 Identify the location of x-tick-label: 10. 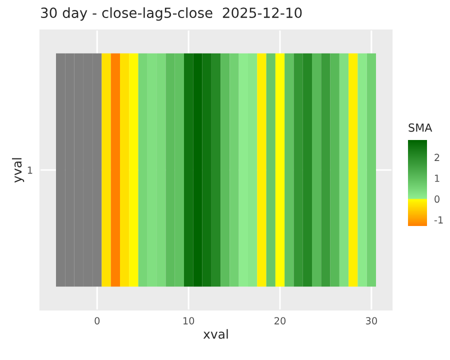
(188, 320).